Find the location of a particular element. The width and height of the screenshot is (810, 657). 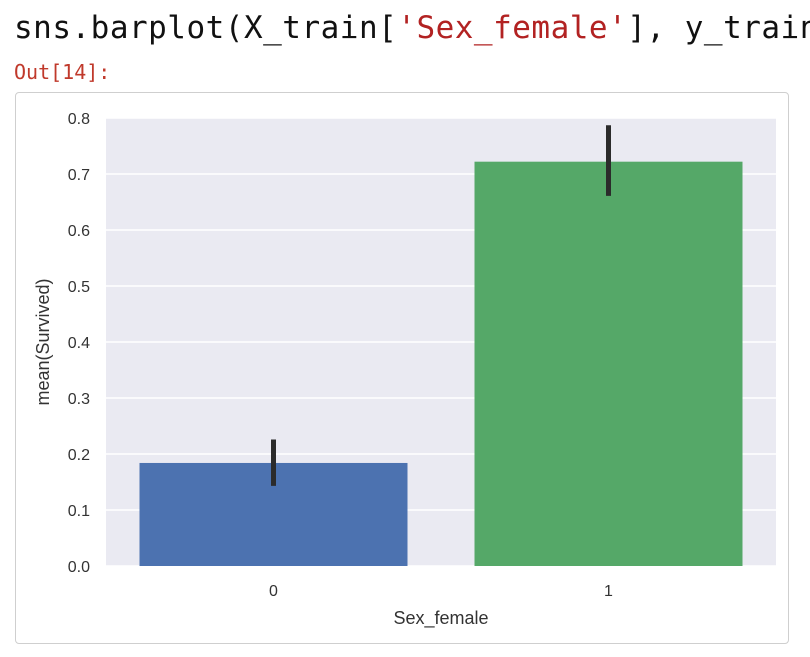

code-string-literal: 'Sex_female' is located at coordinates (512, 28).